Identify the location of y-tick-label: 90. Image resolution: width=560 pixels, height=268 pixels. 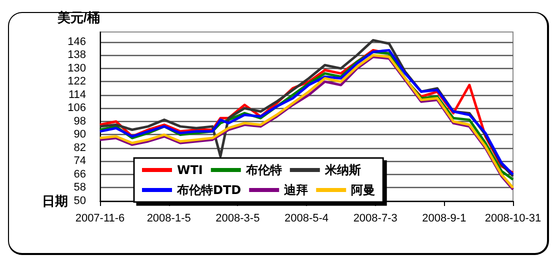
(80, 134).